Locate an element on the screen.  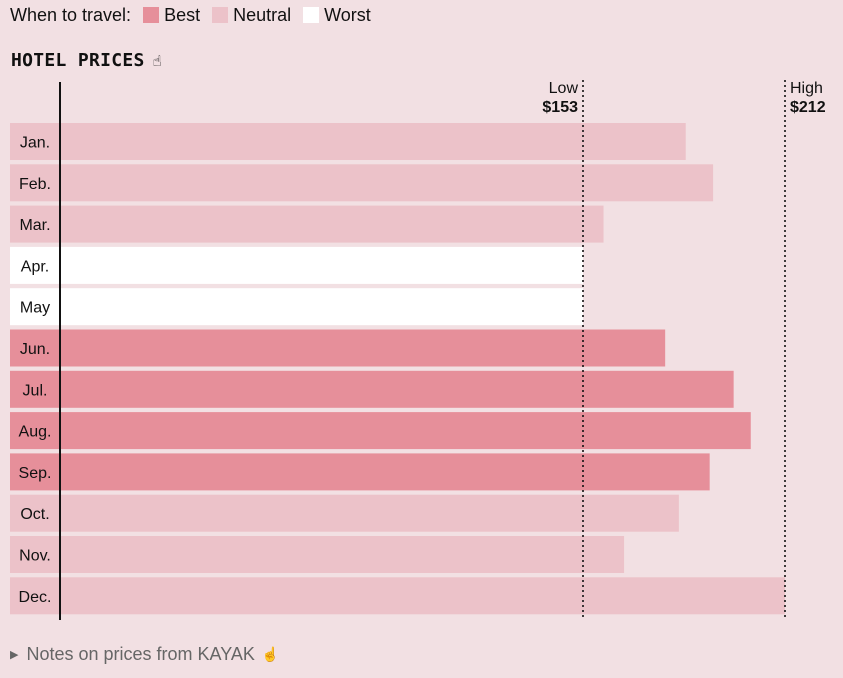
reference-label: High is located at coordinates (806, 88).